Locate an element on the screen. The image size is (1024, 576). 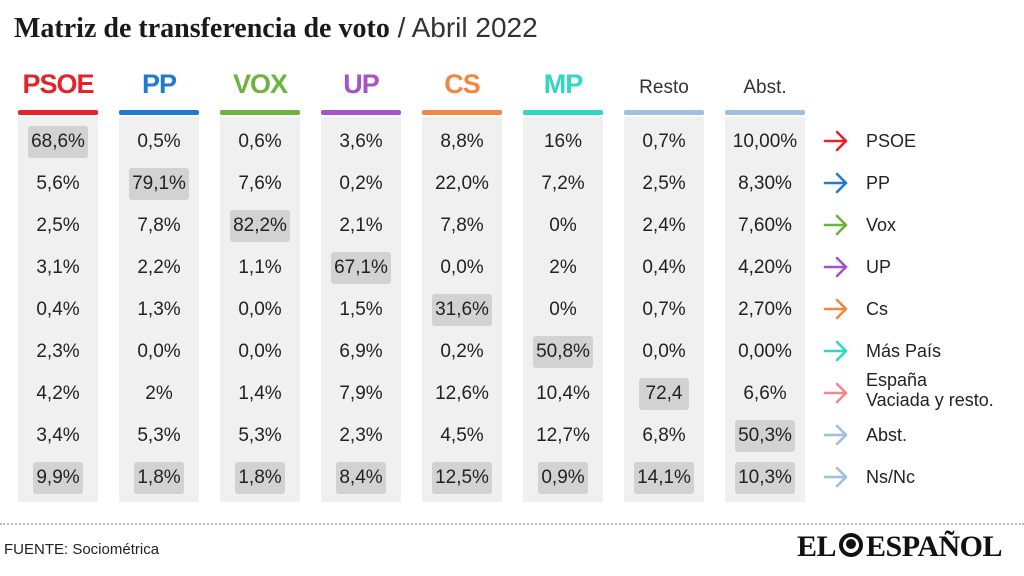
column-header: PP is located at coordinates (159, 84).